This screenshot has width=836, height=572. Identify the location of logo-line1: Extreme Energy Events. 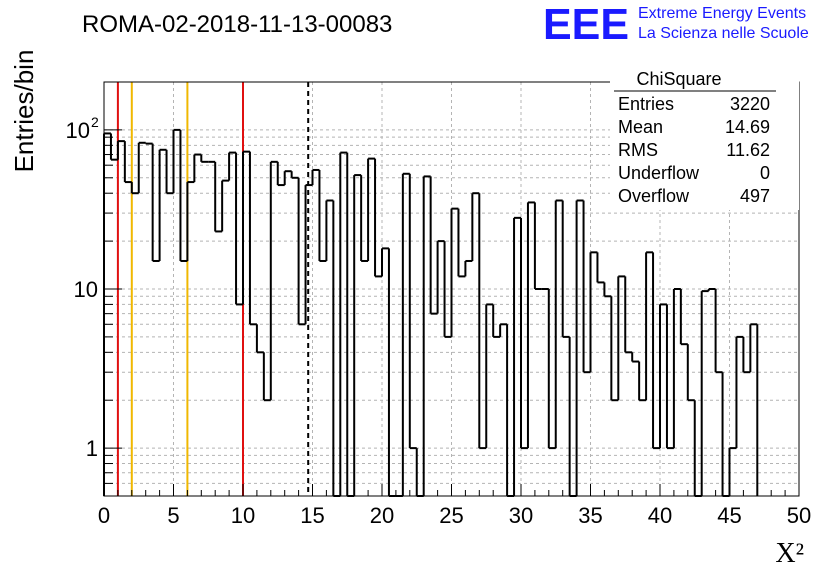
(722, 13).